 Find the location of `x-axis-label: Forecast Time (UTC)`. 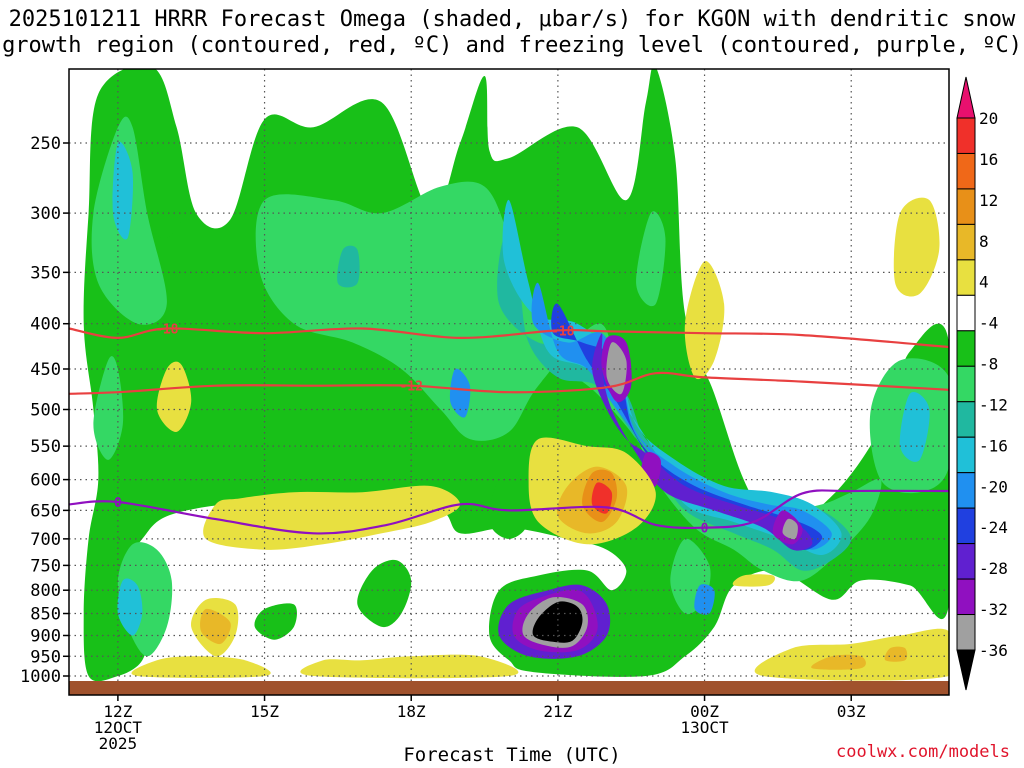

x-axis-label: Forecast Time (UTC) is located at coordinates (512, 755).